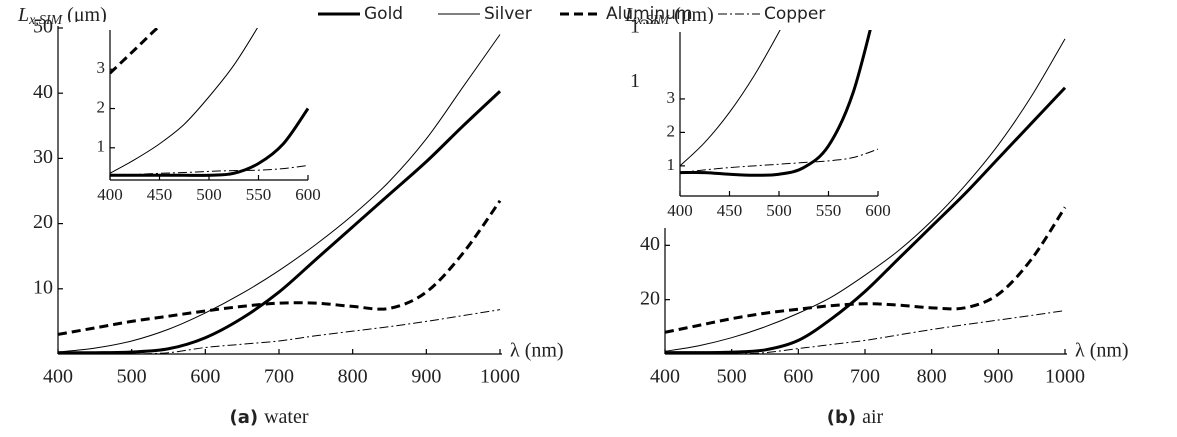  I want to click on caption-text: air, so click(872, 417).